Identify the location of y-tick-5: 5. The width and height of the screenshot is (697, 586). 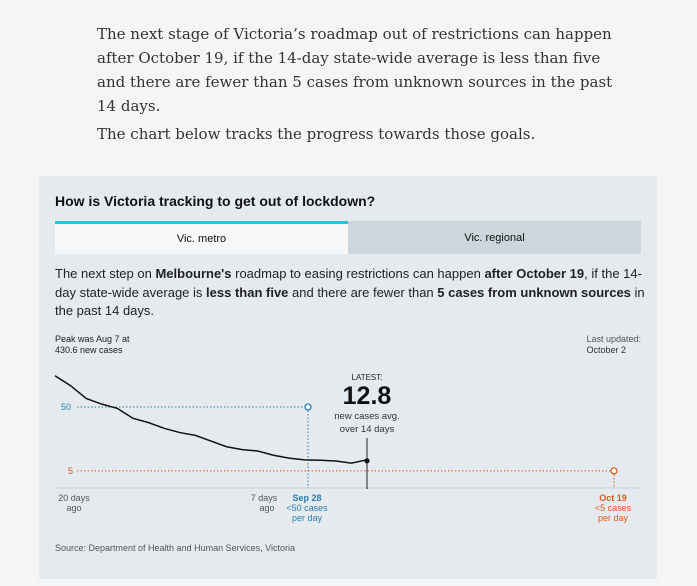
(70, 471).